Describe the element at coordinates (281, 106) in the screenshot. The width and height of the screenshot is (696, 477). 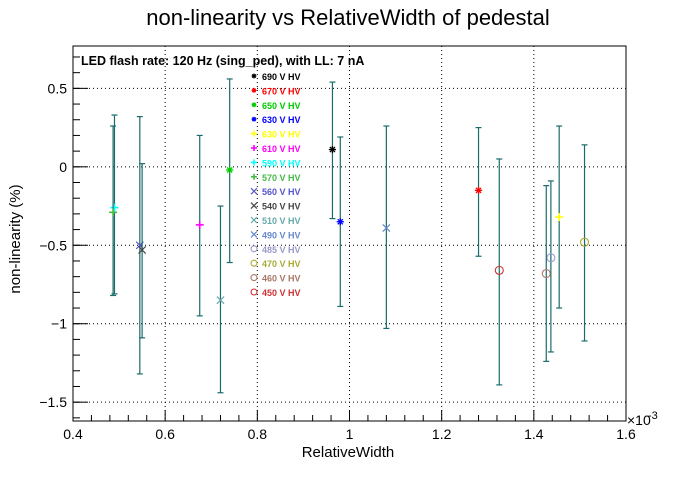
I see `legend-label: 650 V HV` at that location.